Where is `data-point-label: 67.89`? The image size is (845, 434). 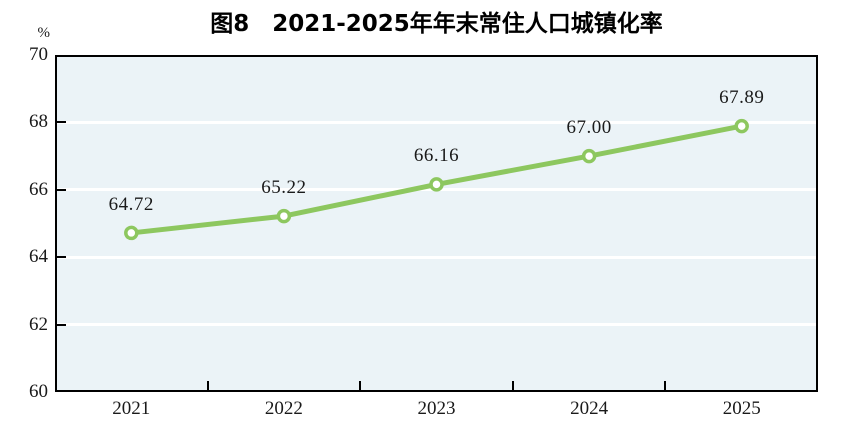
data-point-label: 67.89 is located at coordinates (742, 98).